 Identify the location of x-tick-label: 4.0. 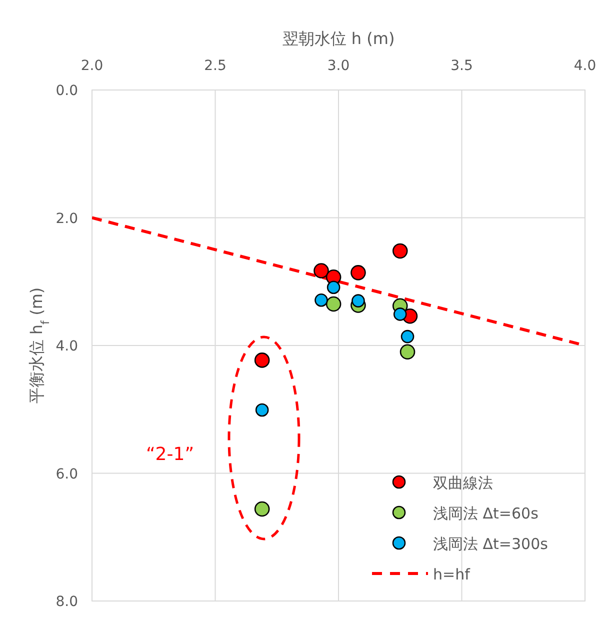
(585, 66).